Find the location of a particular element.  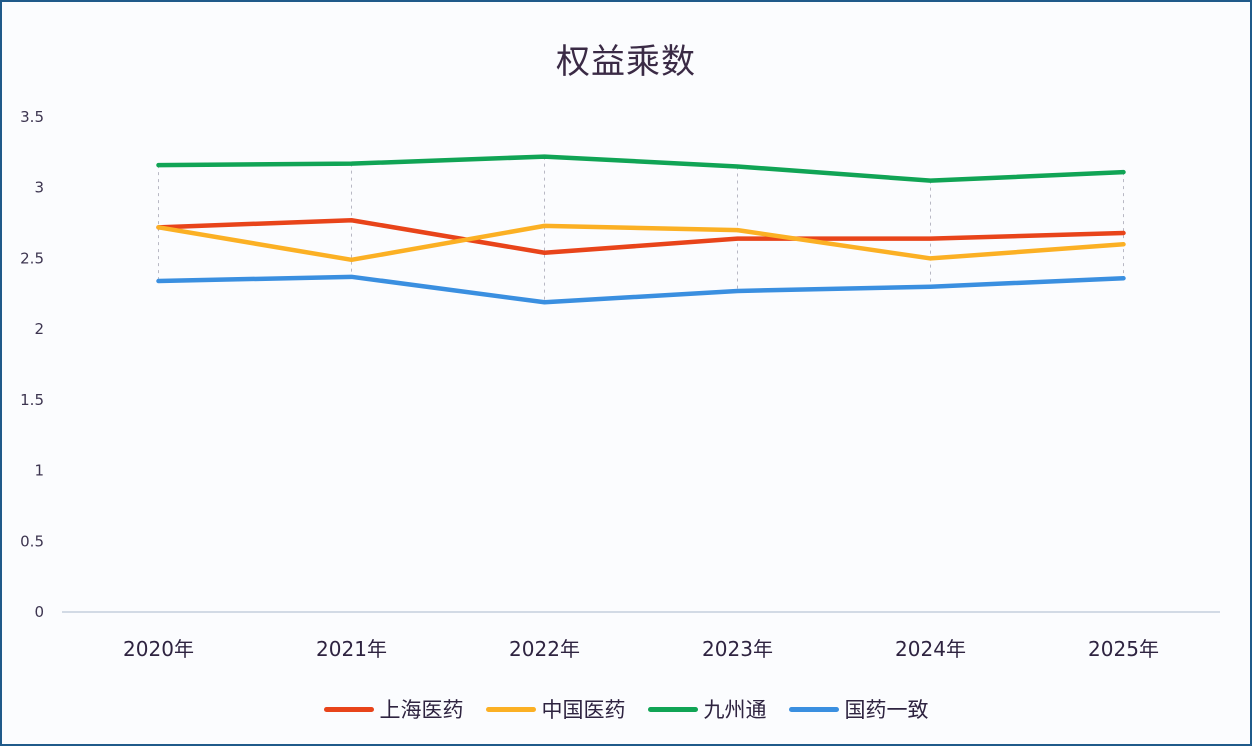

legend-item: 中国医药 is located at coordinates (555, 709).